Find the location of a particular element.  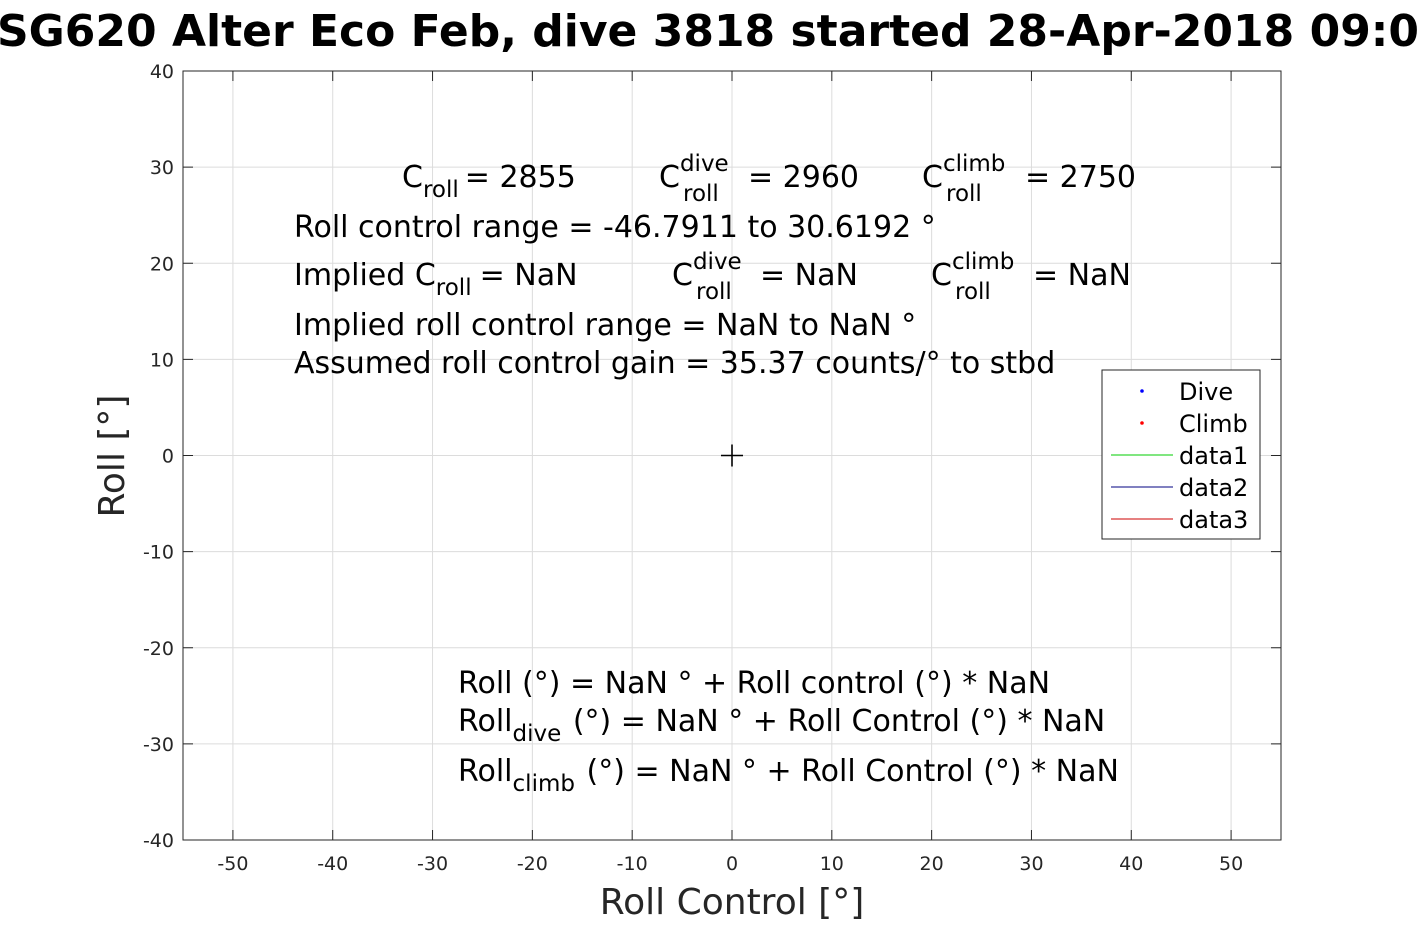

c-dive-text: Cdive is located at coordinates (694, 173).